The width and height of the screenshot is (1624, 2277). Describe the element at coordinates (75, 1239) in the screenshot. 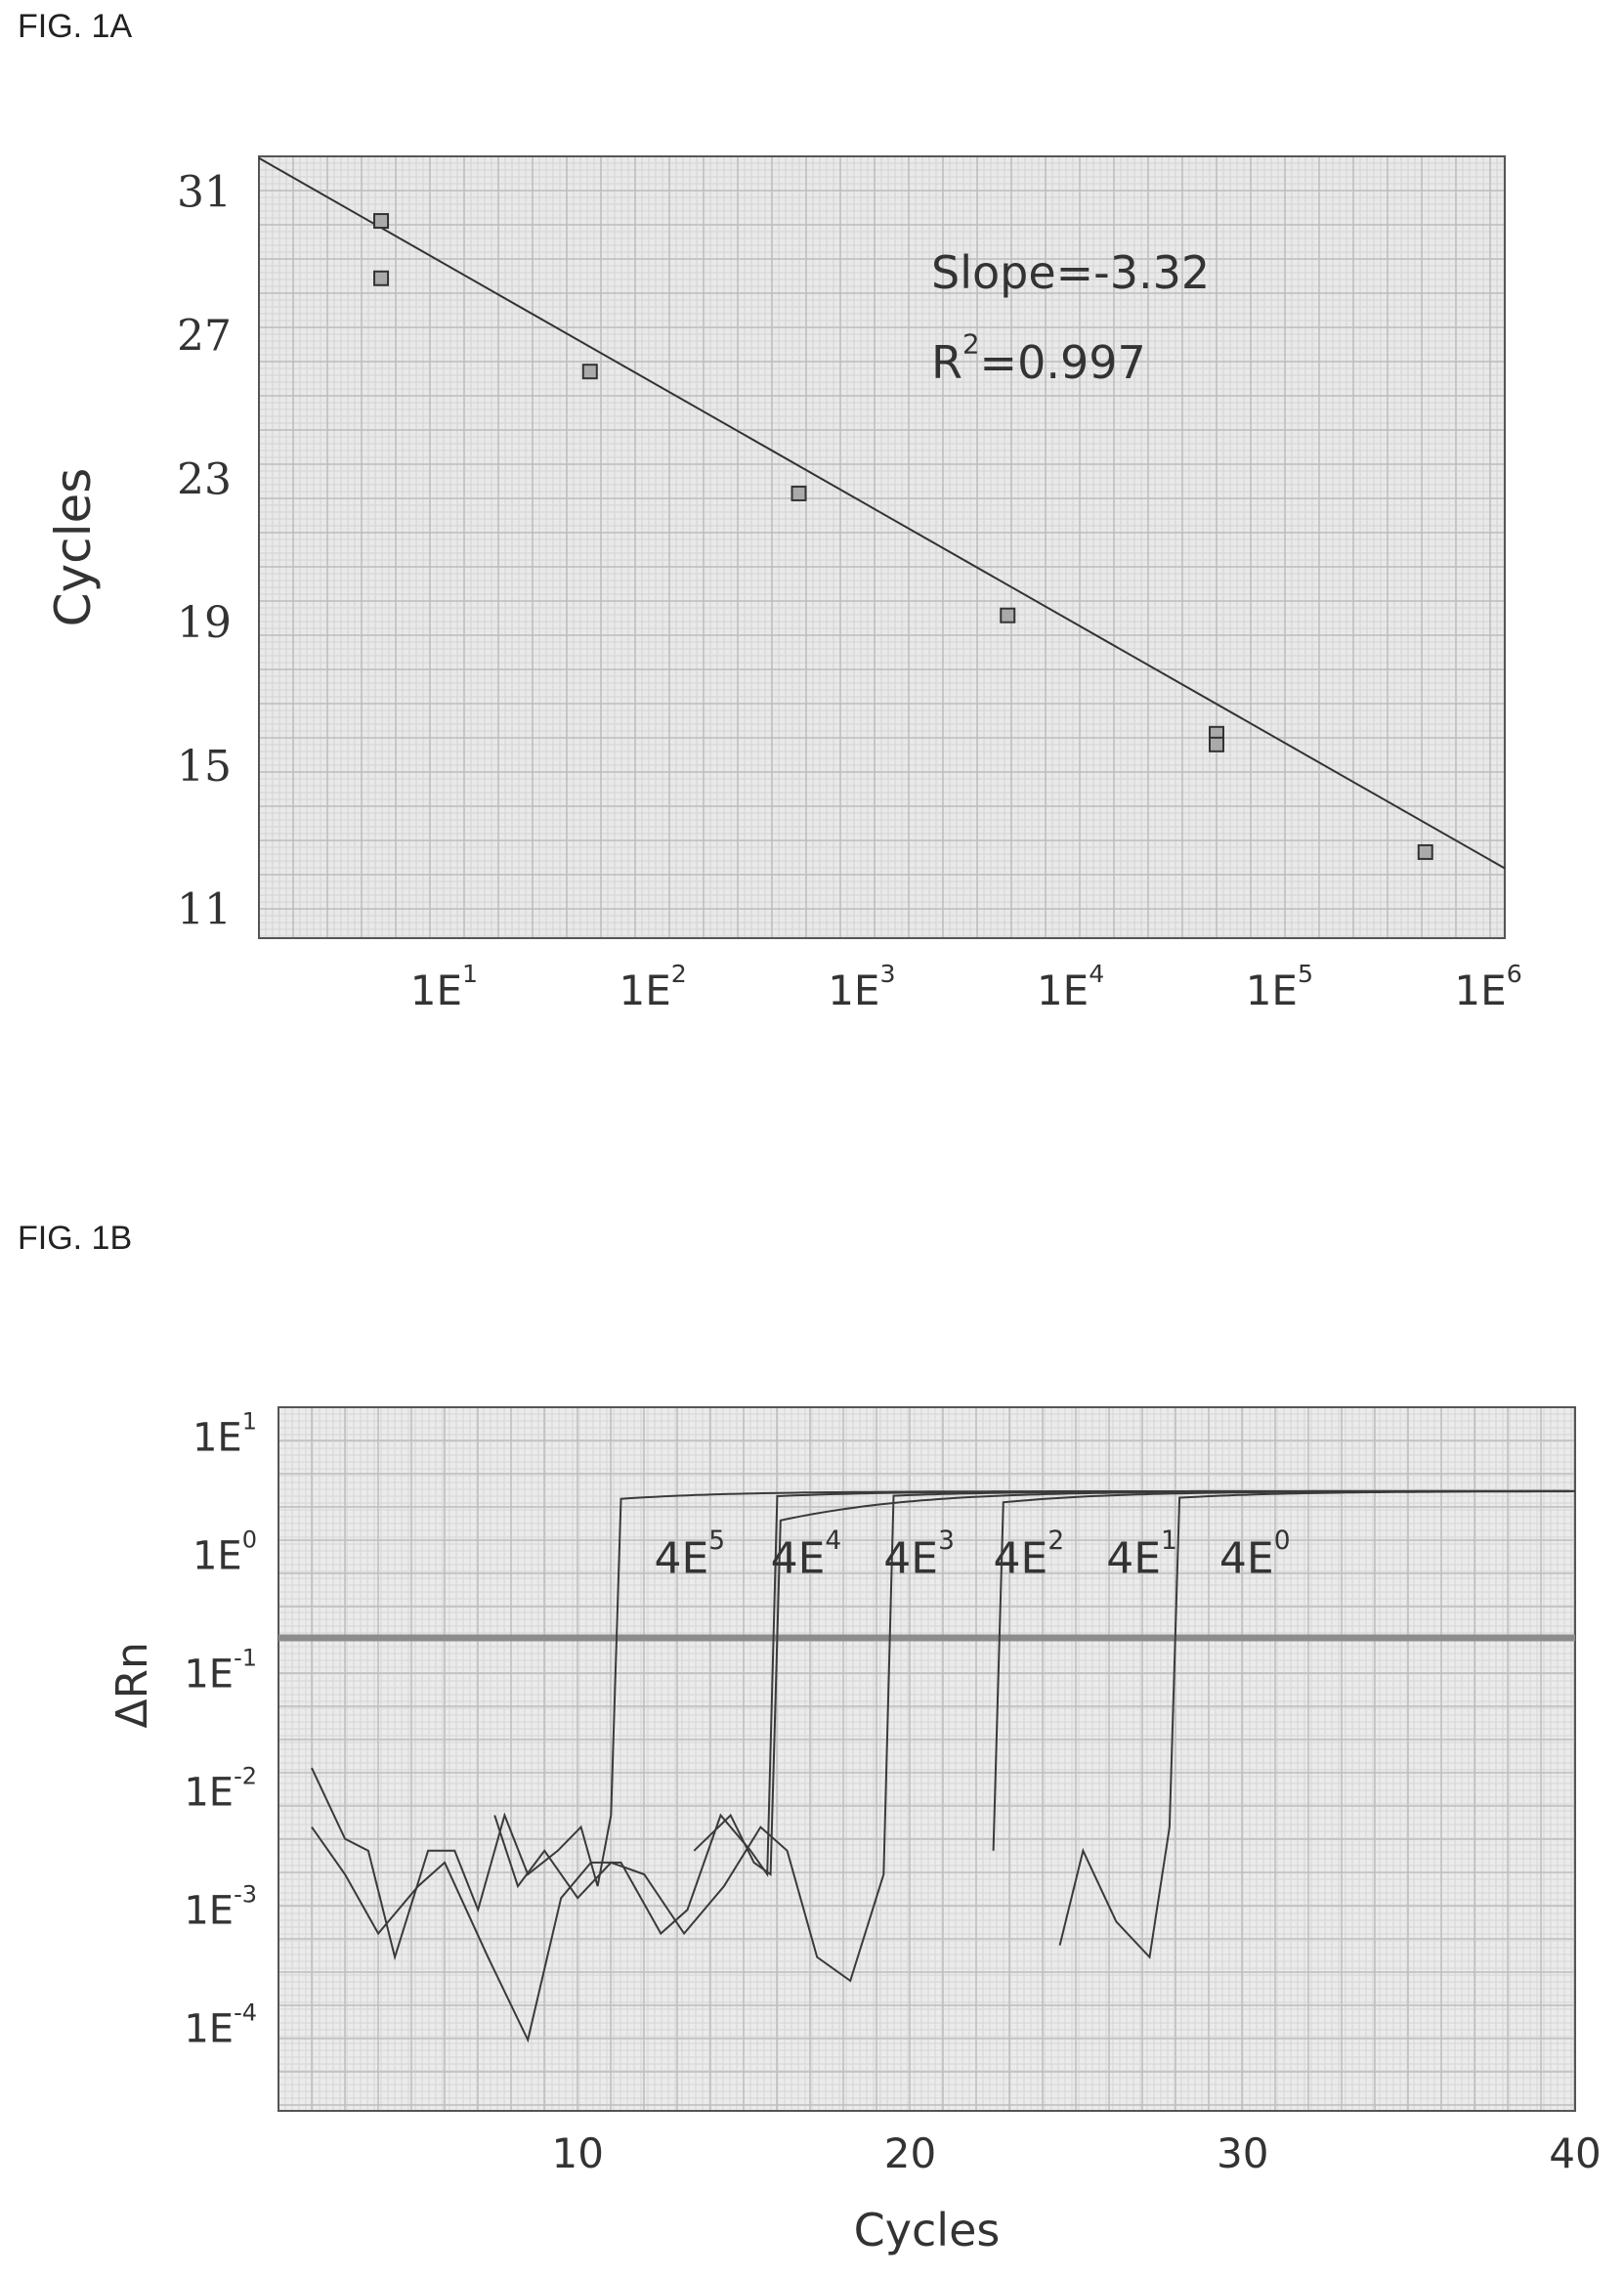

I see `figure-1b-label: FIG. 1B` at that location.